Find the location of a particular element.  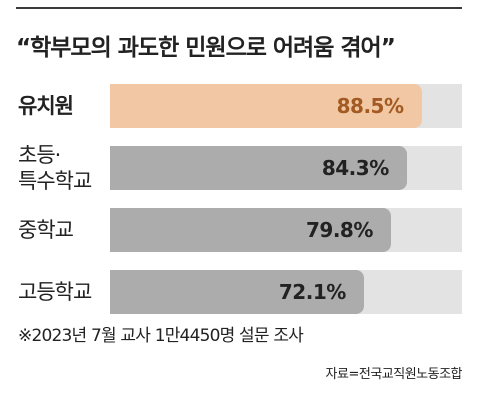

bar: 88.5% is located at coordinates (266, 106).